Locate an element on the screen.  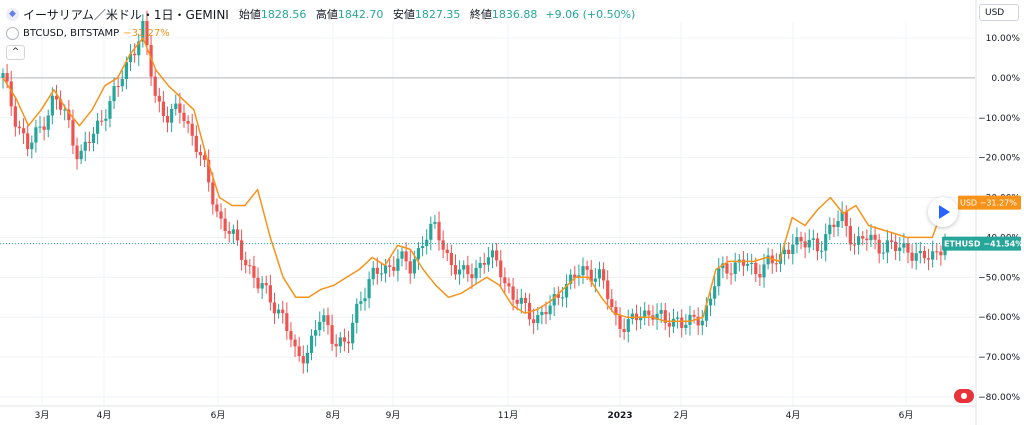
eth-price-tag-text: ETHUSD −41.54% is located at coordinates (983, 244).